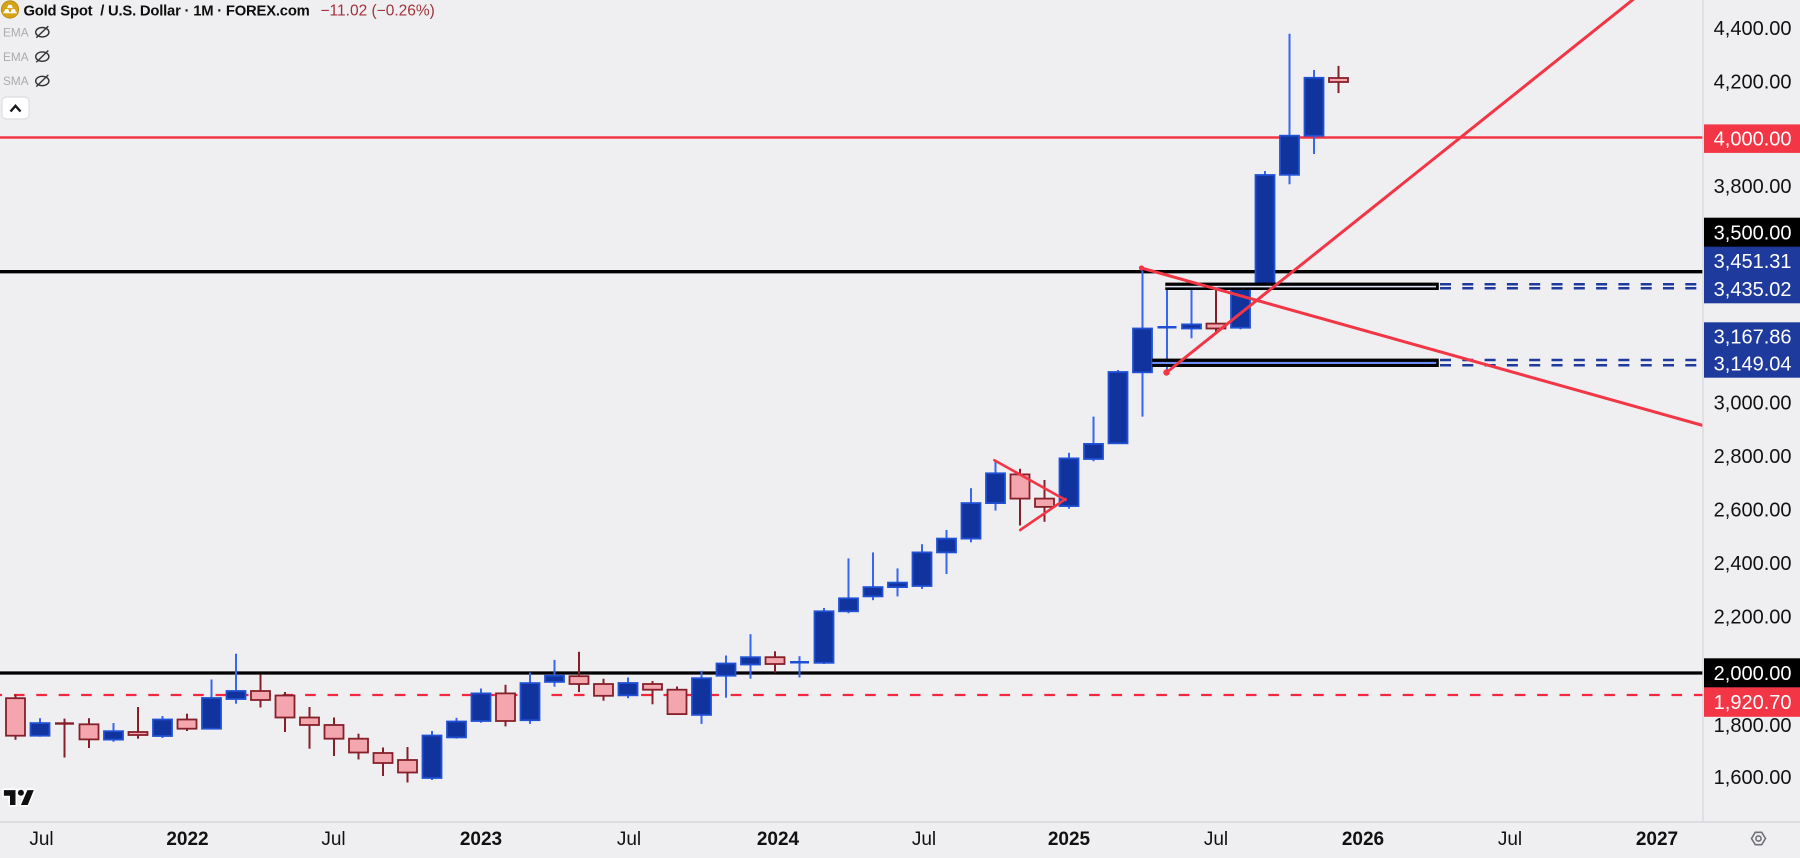 This screenshot has height=858, width=1800. What do you see at coordinates (1657, 839) in the screenshot?
I see `svg-text: 2027` at bounding box center [1657, 839].